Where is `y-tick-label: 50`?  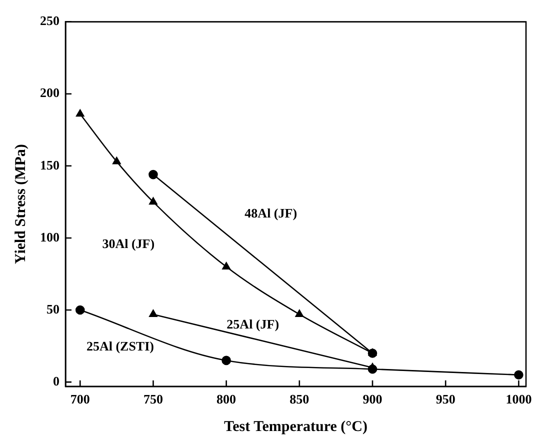
y-tick-label: 50 is located at coordinates (53, 308).